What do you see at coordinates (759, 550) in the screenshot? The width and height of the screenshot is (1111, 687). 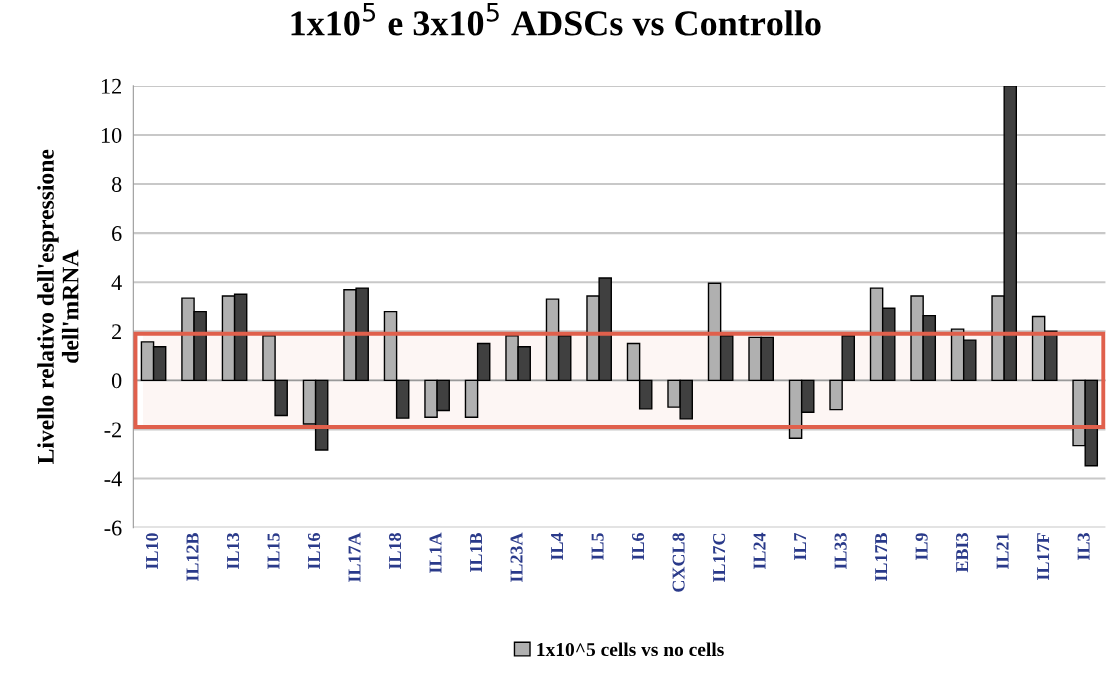 I see `x-tick-label: IL24` at bounding box center [759, 550].